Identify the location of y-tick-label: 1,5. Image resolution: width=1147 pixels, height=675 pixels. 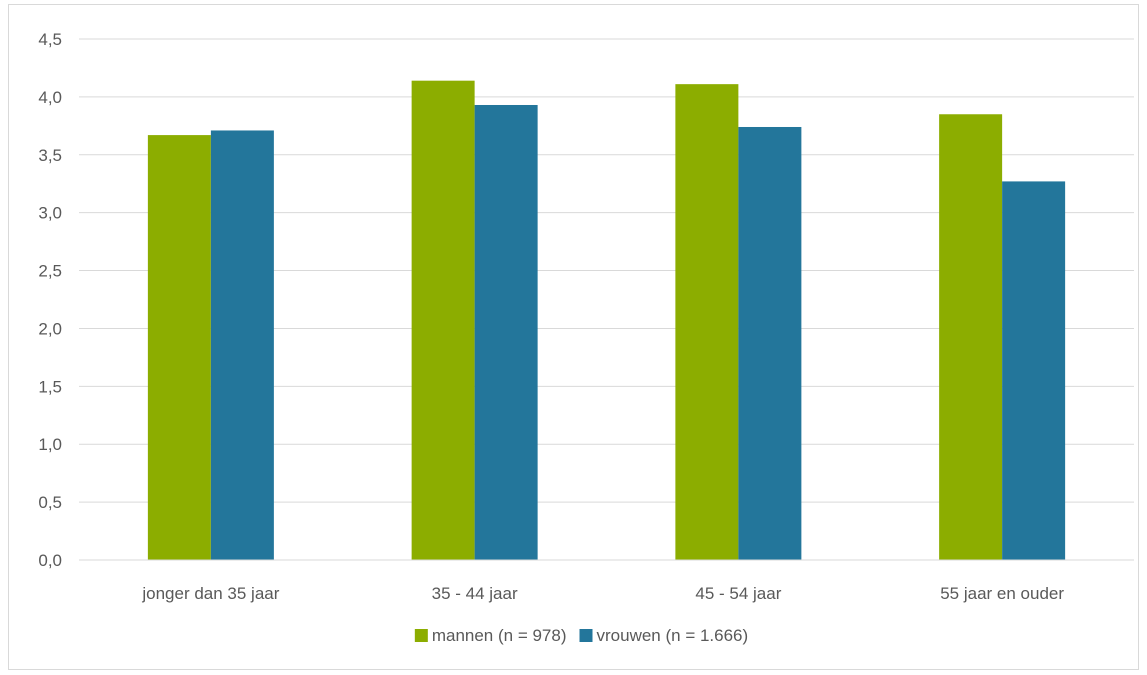
(50, 386).